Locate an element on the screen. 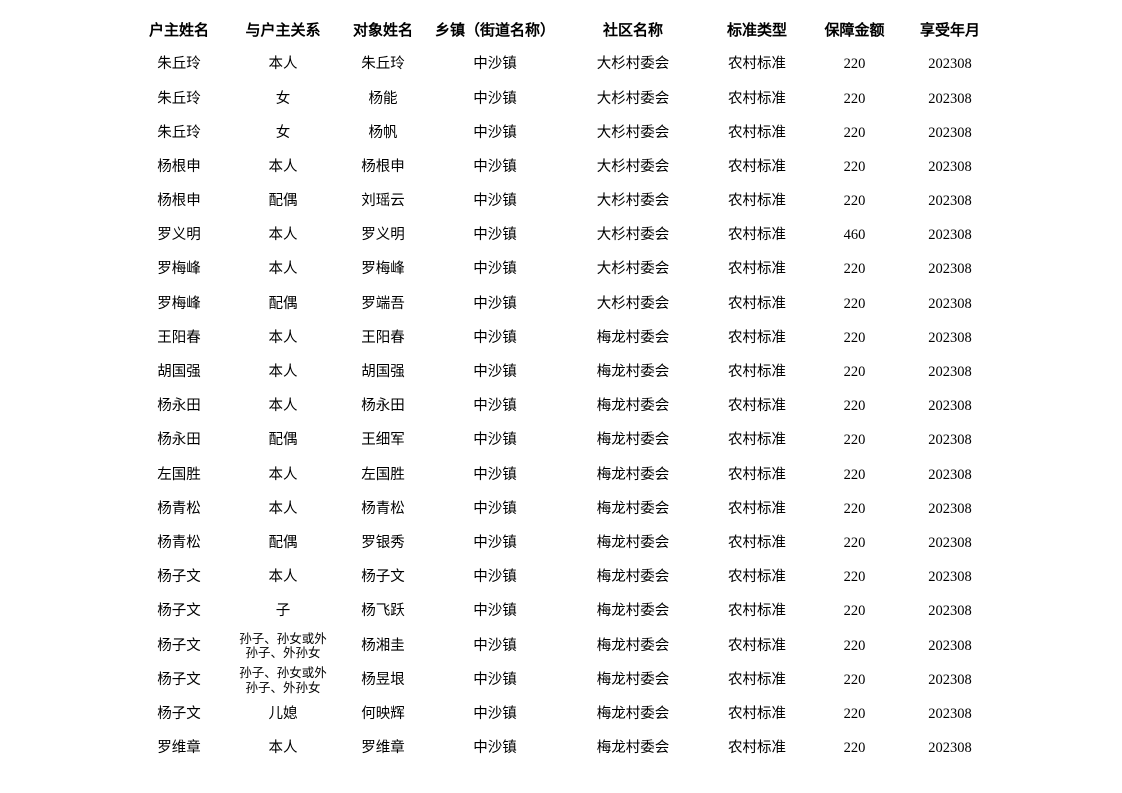 Image resolution: width=1122 pixels, height=793 pixels. column-header-householder: 户主姓名 is located at coordinates (178, 30).